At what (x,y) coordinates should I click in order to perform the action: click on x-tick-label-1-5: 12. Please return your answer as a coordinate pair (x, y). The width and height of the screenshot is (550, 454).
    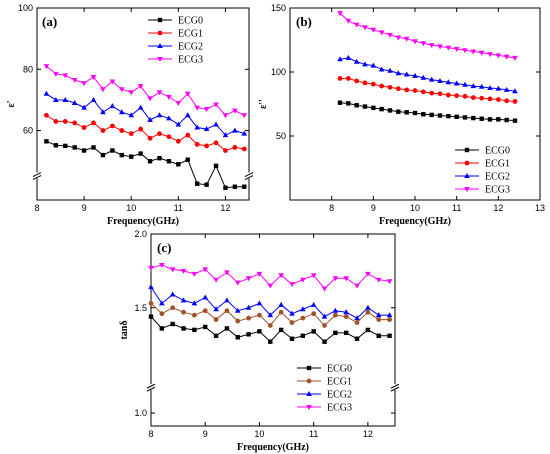
    Looking at the image, I should click on (225, 208).